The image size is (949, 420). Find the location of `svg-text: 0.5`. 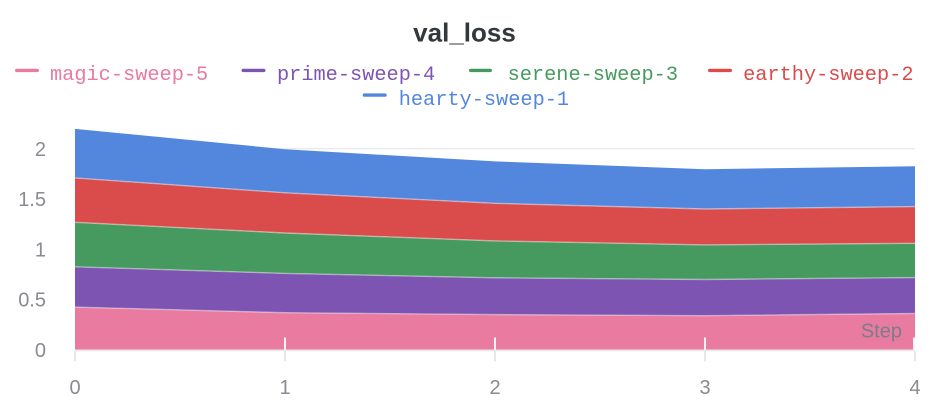

svg-text: 0.5 is located at coordinates (32, 301).